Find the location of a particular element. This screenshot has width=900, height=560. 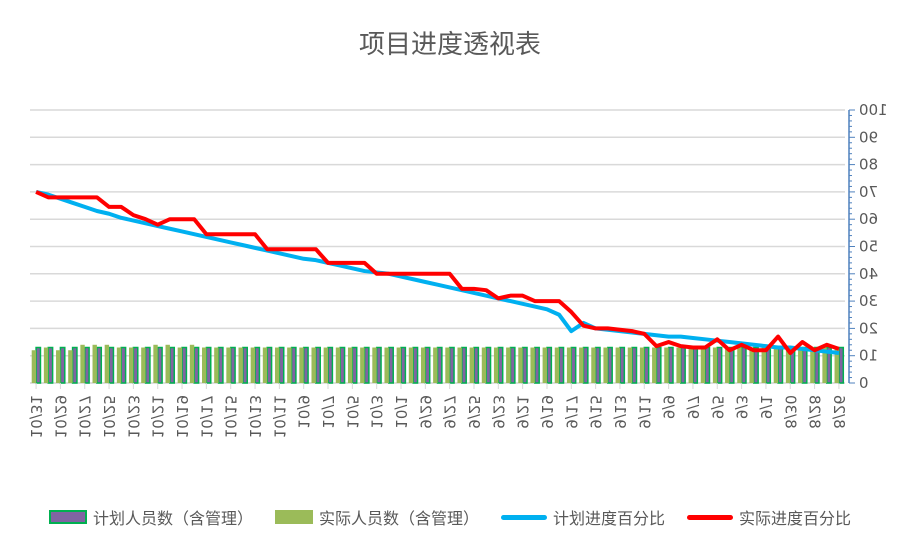

legend-item-planned-staff: 计划人员数（含管理） is located at coordinates (150, 517).